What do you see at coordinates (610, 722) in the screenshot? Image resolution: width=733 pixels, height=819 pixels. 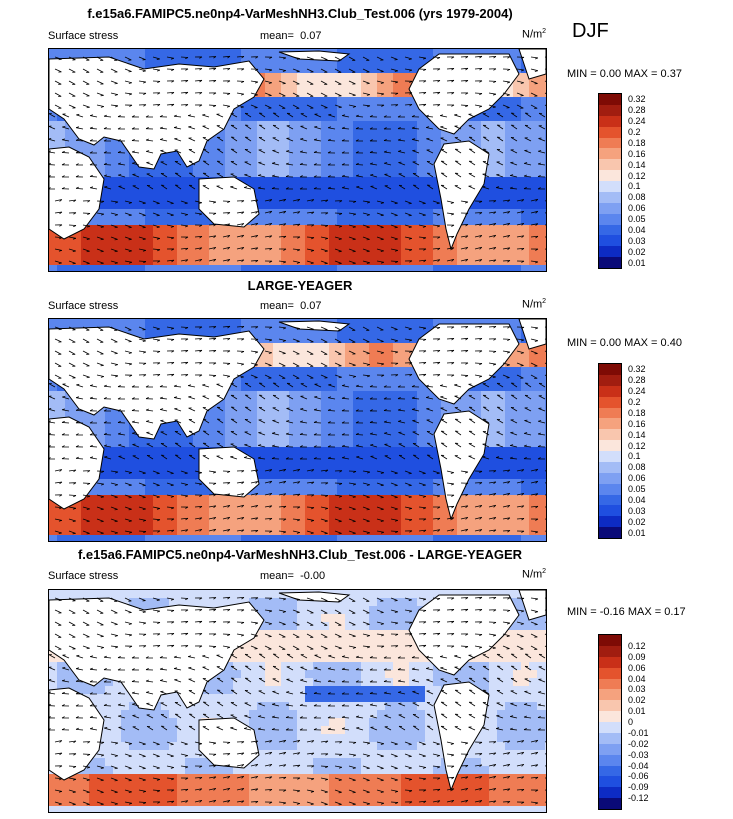 I see `panel-3-colorbar` at bounding box center [610, 722].